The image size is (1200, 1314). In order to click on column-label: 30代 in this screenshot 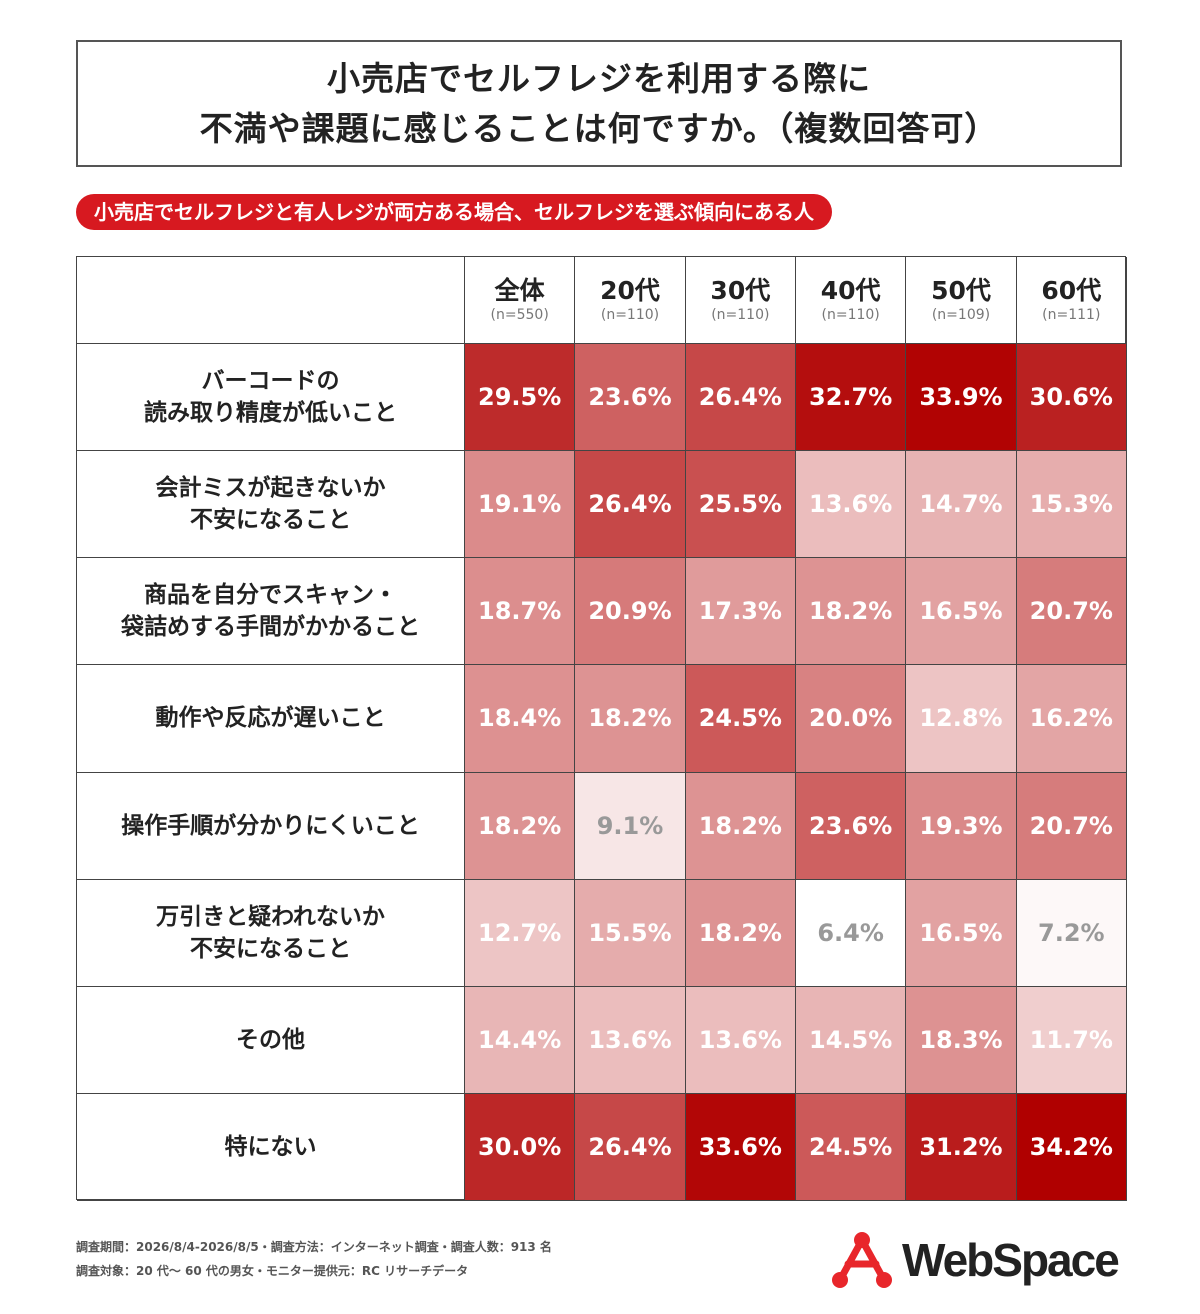, I will do `click(740, 290)`.